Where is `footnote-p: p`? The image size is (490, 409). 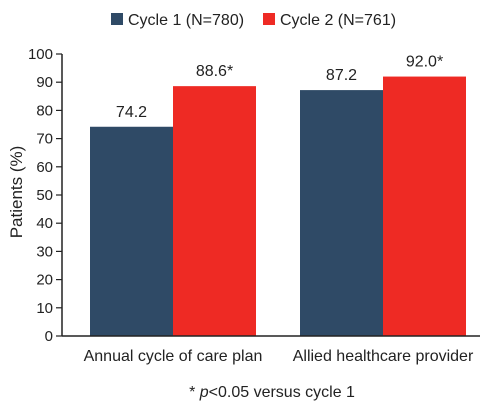 footnote-p: p is located at coordinates (204, 392).